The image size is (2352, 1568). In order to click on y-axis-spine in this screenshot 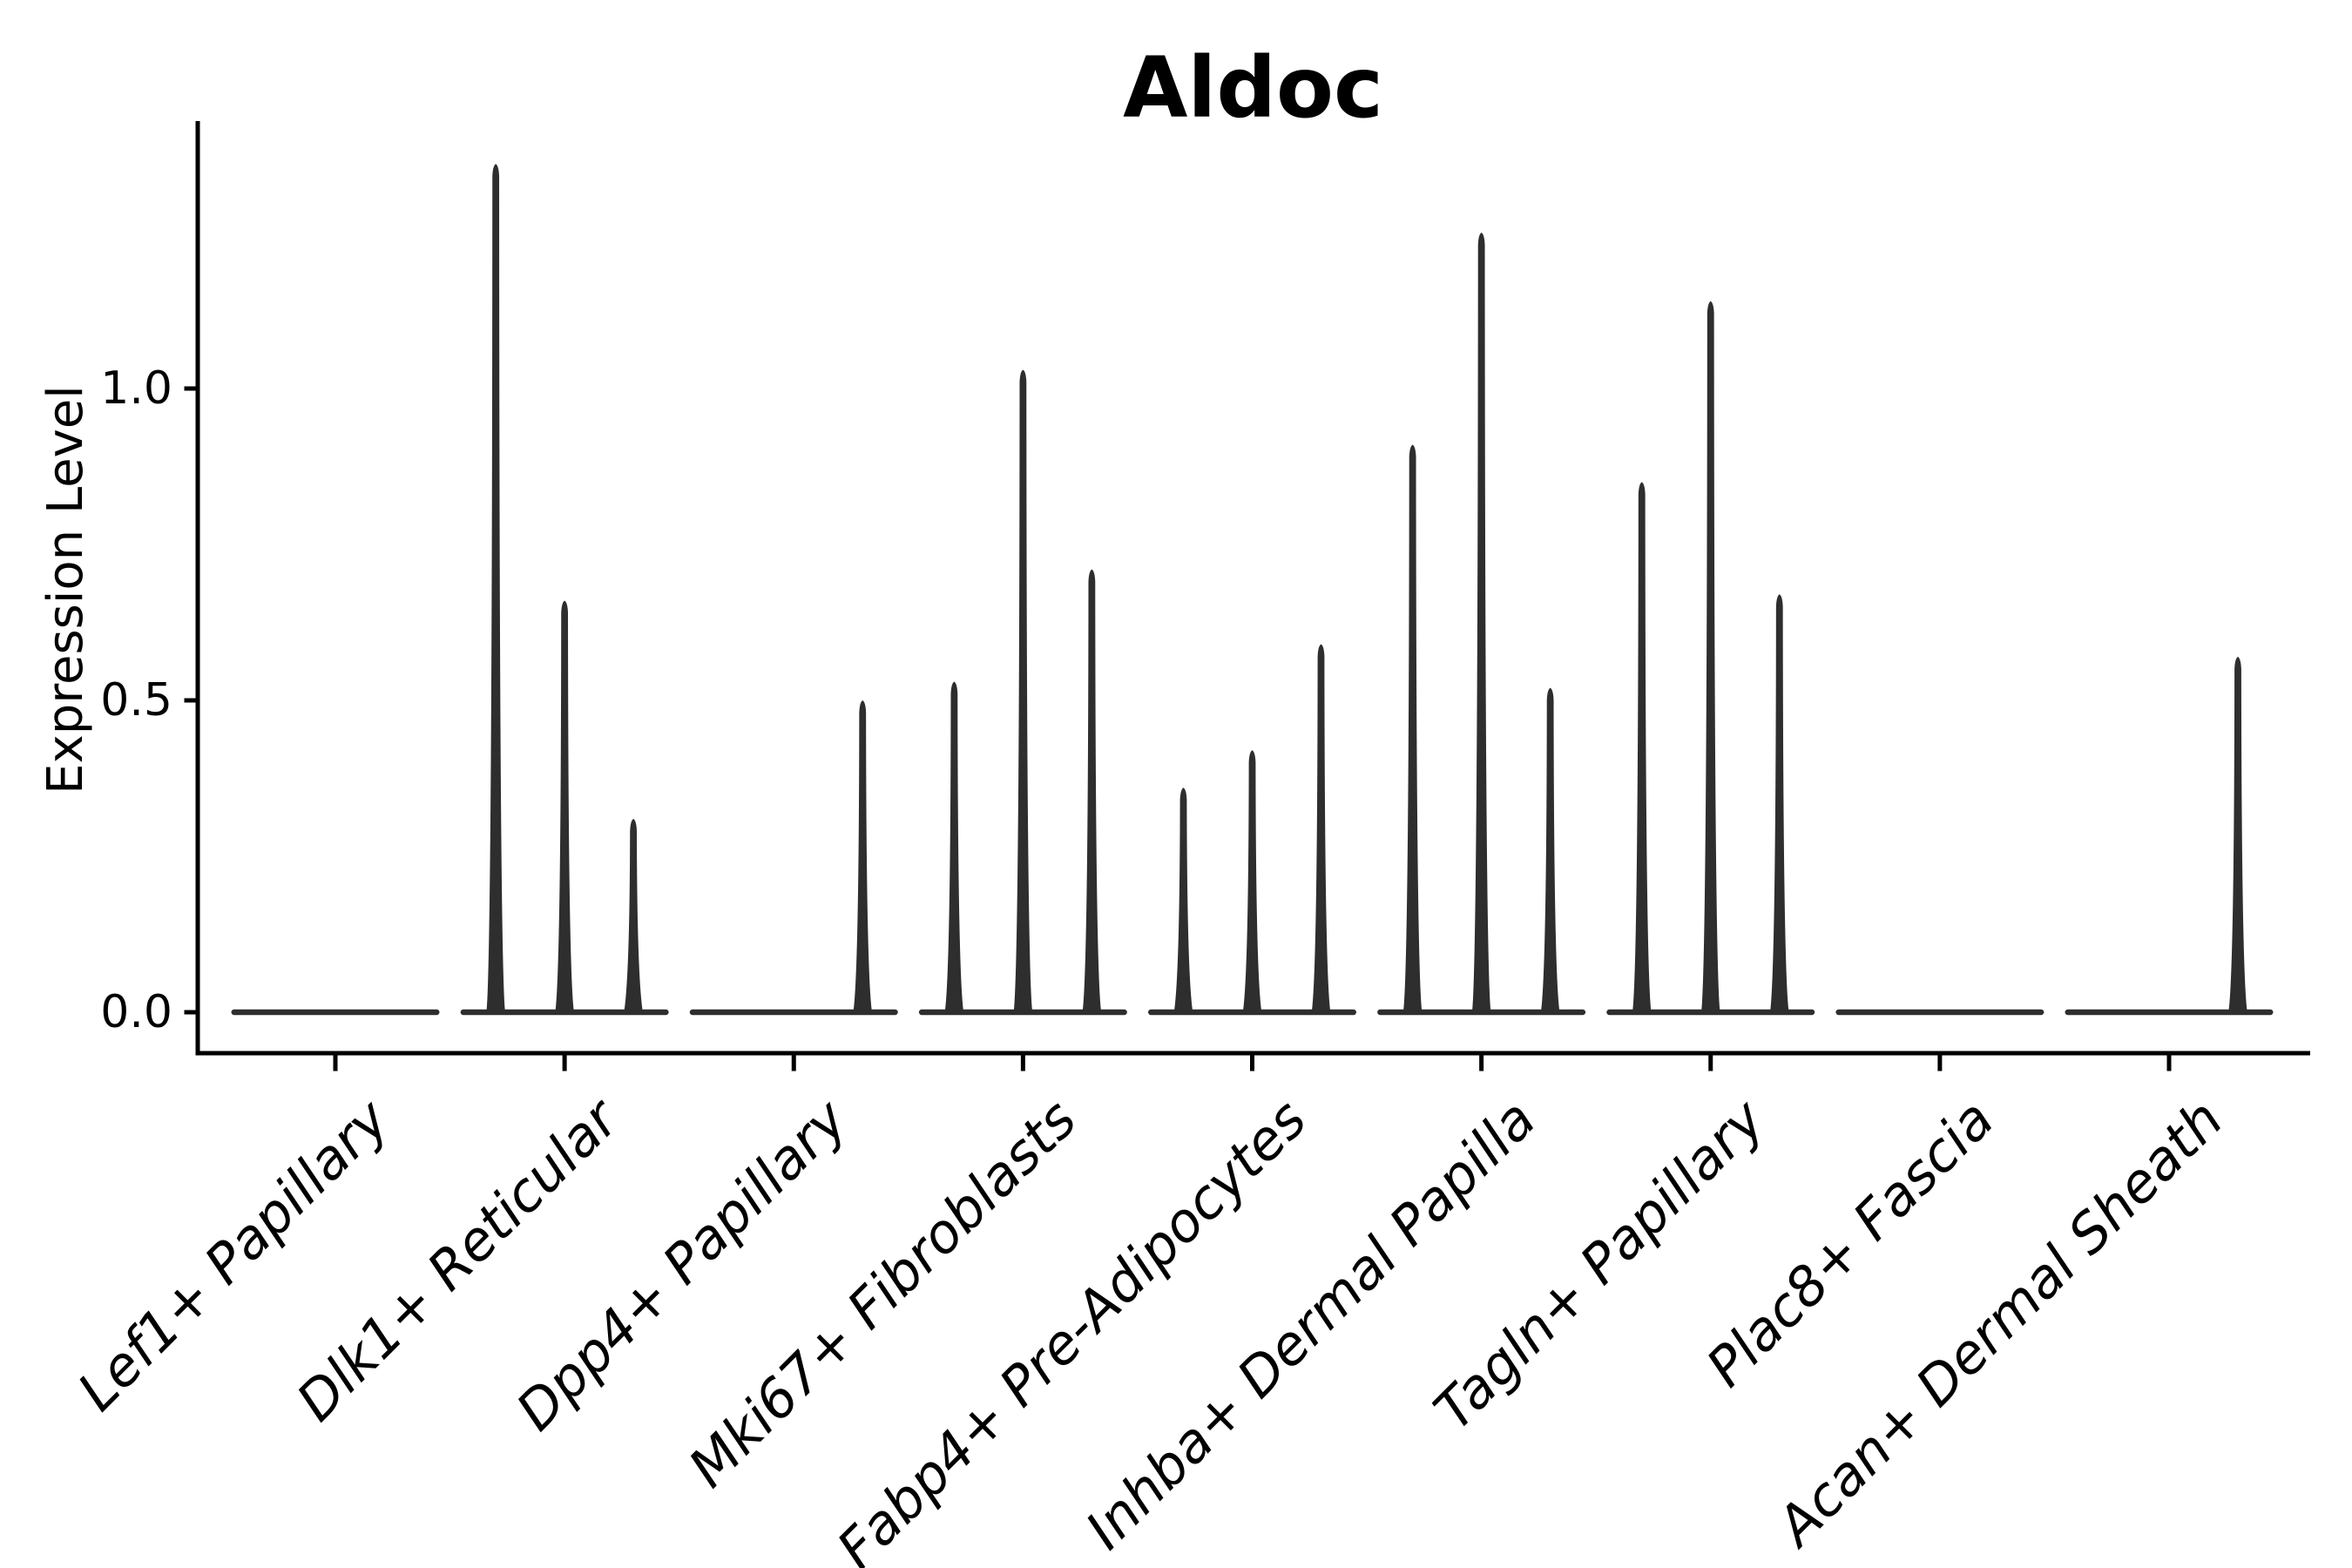, I will do `click(198, 588)`.